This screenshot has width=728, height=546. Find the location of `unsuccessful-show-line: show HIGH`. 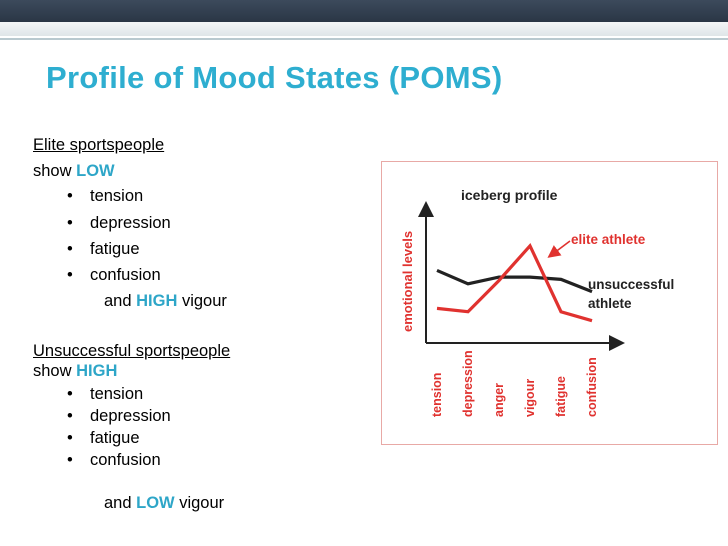

unsuccessful-show-line: show HIGH is located at coordinates (75, 371).